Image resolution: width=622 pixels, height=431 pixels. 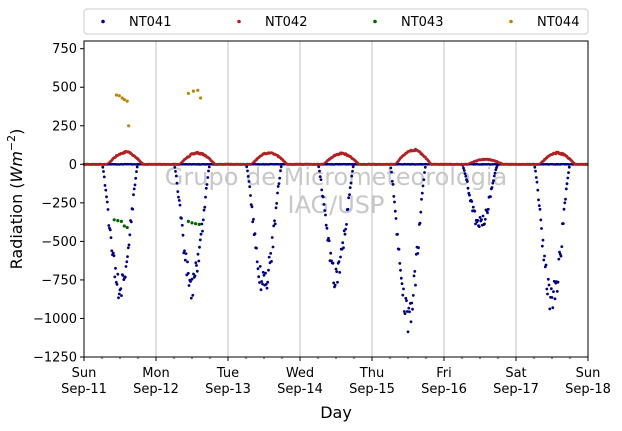 What do you see at coordinates (300, 373) in the screenshot?
I see `x-tick-weekday: Wed` at bounding box center [300, 373].